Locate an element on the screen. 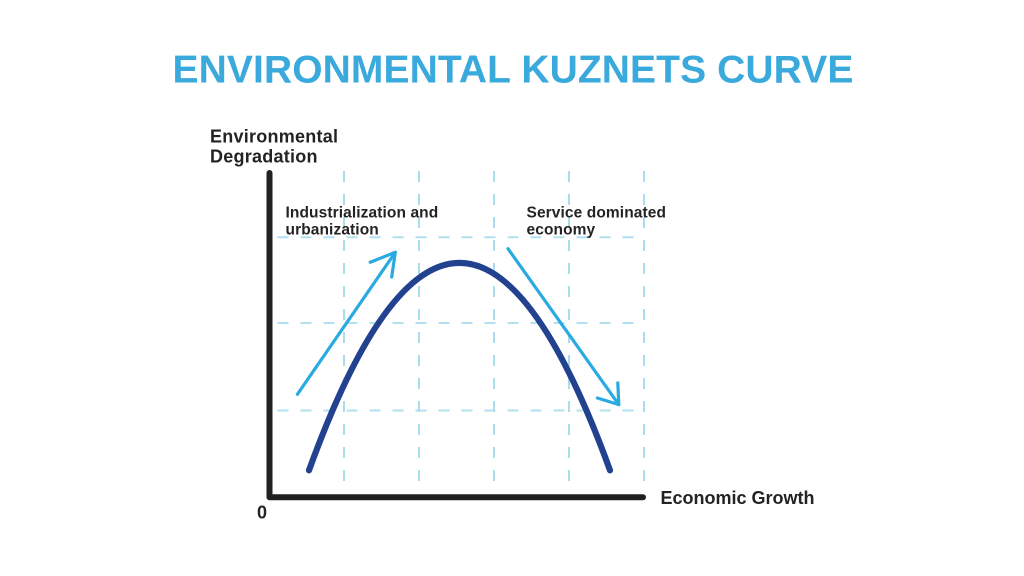  svg-text: Economic Growth is located at coordinates (738, 498).